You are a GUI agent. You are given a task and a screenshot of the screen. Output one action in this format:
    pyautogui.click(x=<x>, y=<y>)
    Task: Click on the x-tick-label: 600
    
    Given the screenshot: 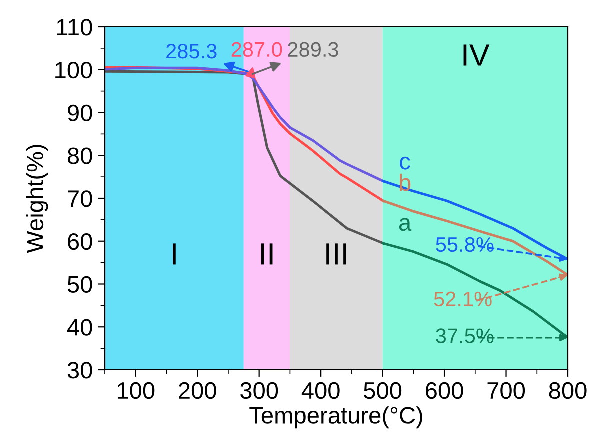 What is the action you would take?
    pyautogui.click(x=445, y=391)
    